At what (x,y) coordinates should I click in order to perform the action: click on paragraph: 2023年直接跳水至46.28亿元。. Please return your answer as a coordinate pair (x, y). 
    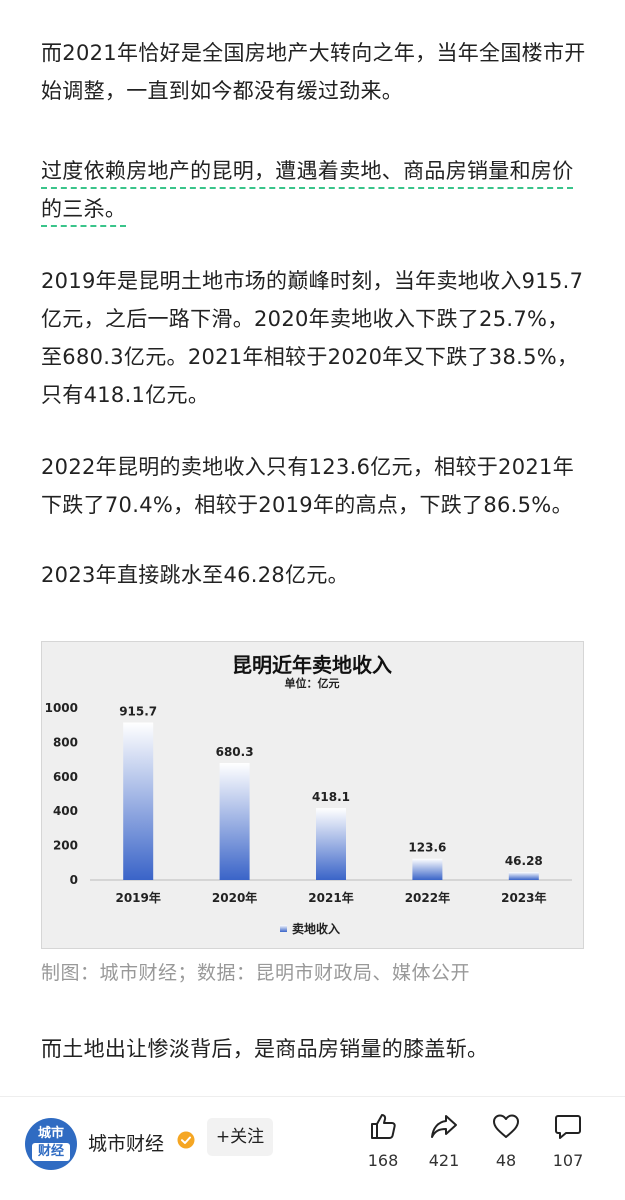
    Looking at the image, I should click on (195, 575).